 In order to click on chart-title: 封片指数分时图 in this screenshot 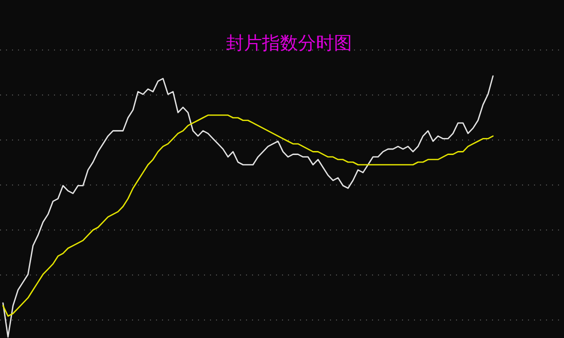, I will do `click(289, 43)`.